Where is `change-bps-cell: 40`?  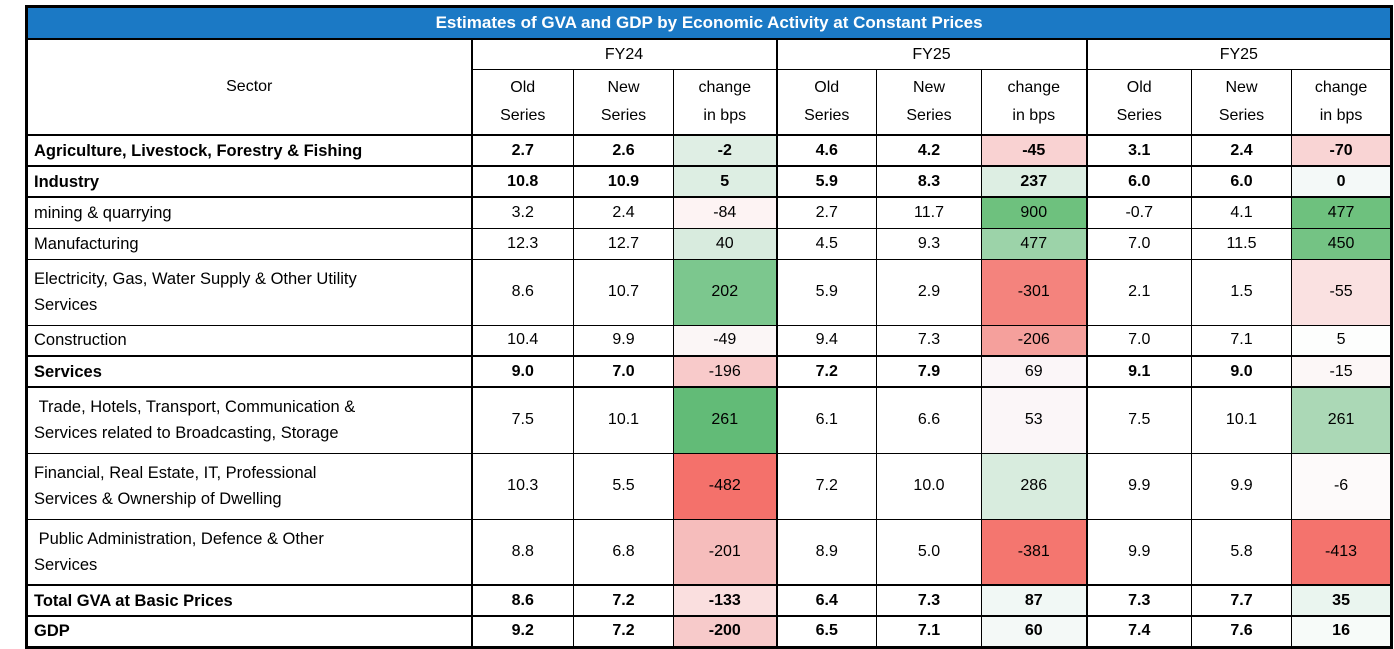
change-bps-cell: 40 is located at coordinates (725, 243).